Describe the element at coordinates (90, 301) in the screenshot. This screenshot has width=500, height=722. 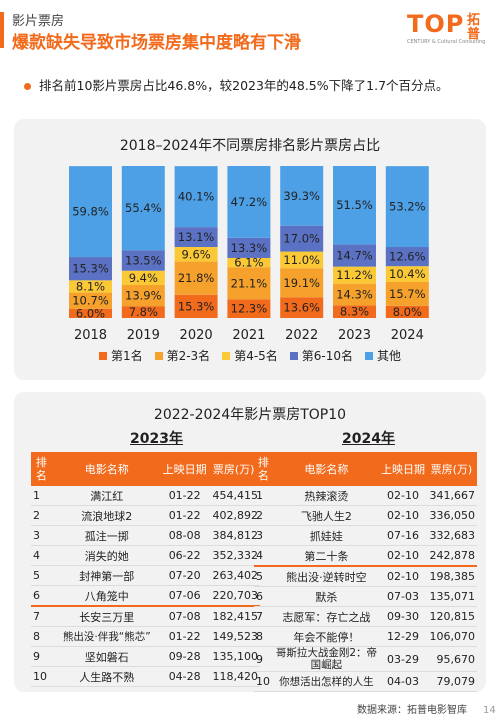
I see `data-label-2018-2: 10.7%` at that location.